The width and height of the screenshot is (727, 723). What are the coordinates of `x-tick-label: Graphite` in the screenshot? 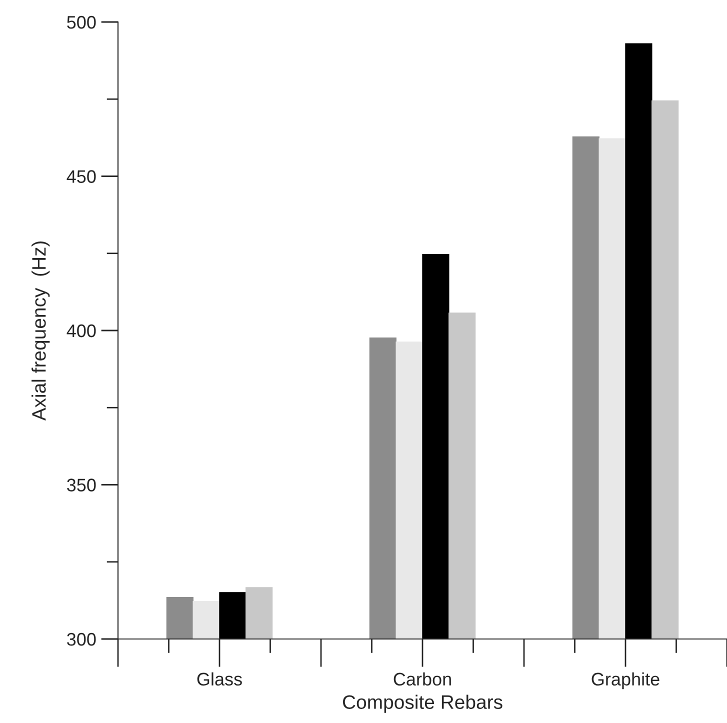 It's located at (626, 681).